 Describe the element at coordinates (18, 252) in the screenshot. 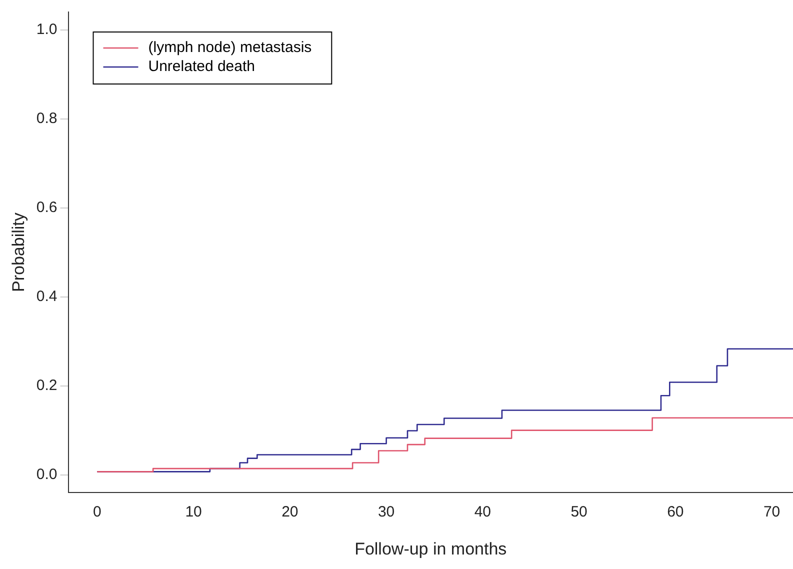

I see `y-axis-title: Probability` at that location.